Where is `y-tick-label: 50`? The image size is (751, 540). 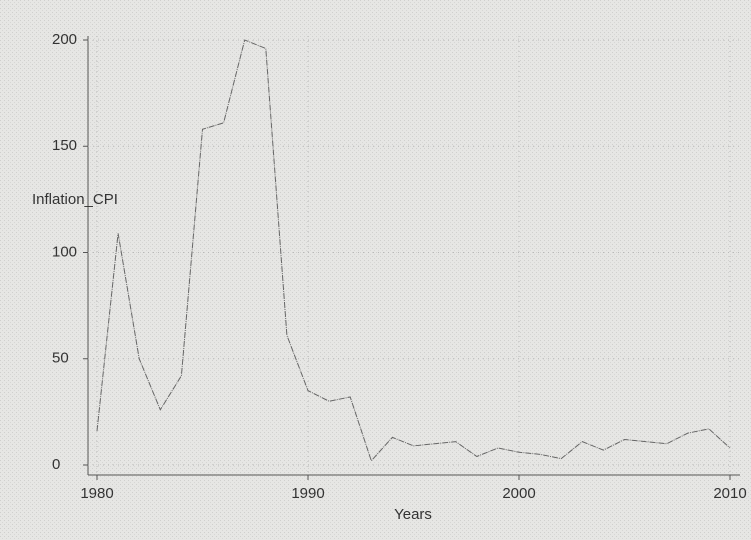
y-tick-label: 50 is located at coordinates (60, 358).